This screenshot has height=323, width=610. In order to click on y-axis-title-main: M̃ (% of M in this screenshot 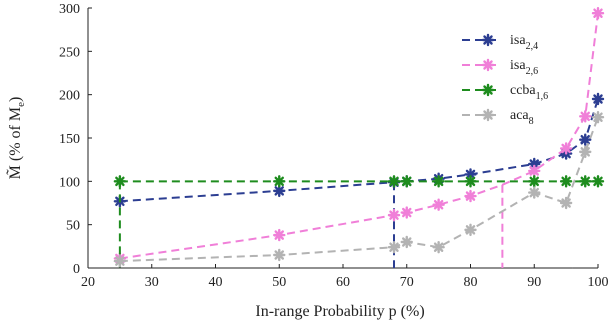, I will do `click(15, 143)`.